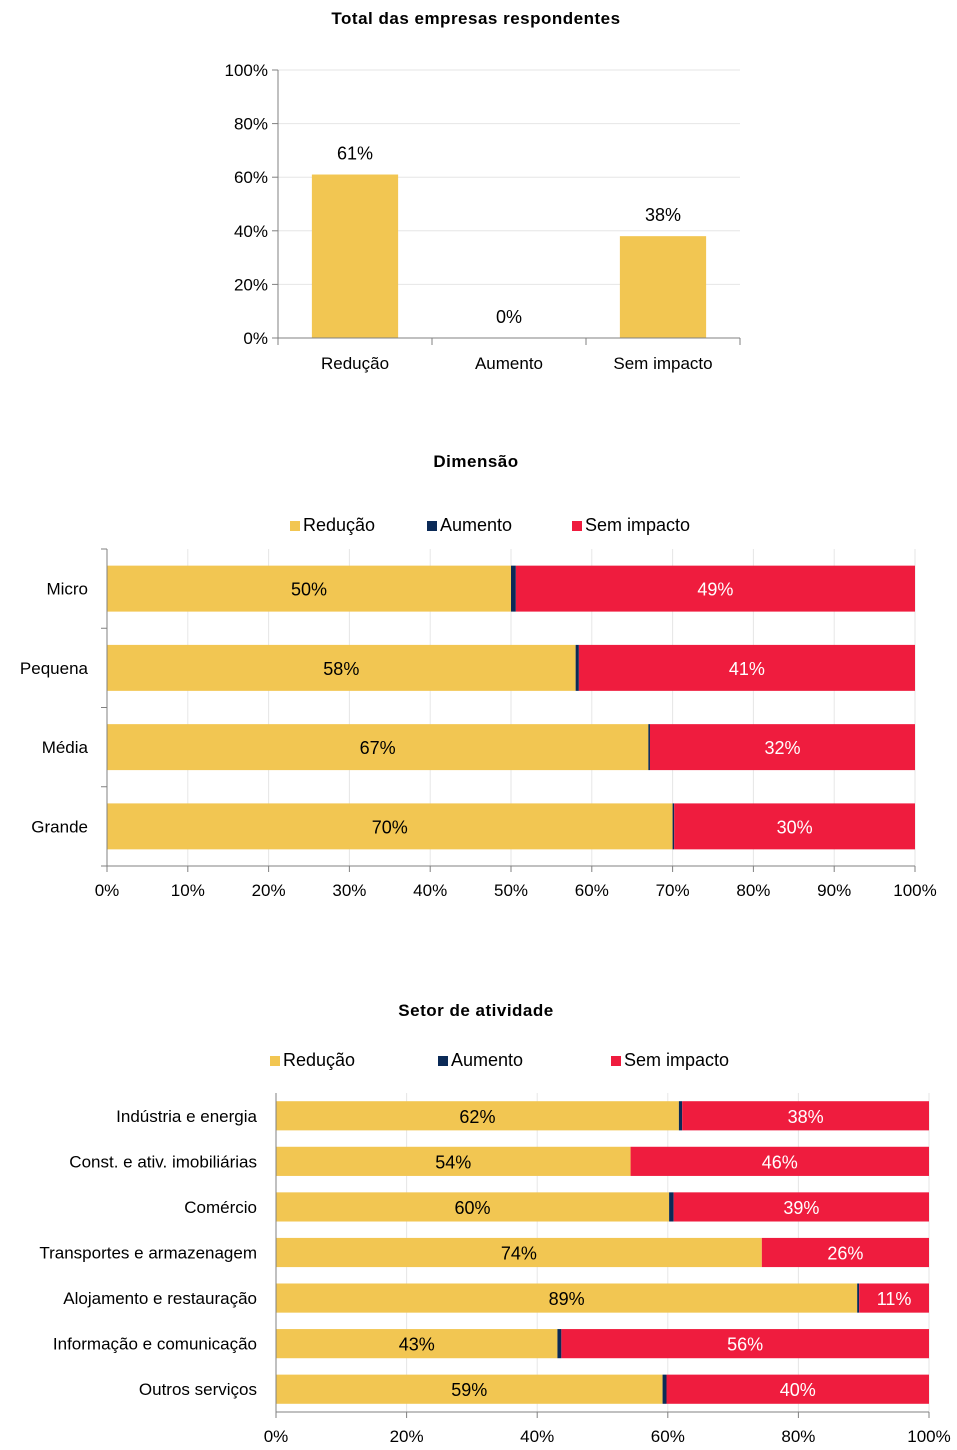 Image resolution: width=957 pixels, height=1450 pixels. Describe the element at coordinates (188, 890) in the screenshot. I see `x-tick-label: 10%` at that location.